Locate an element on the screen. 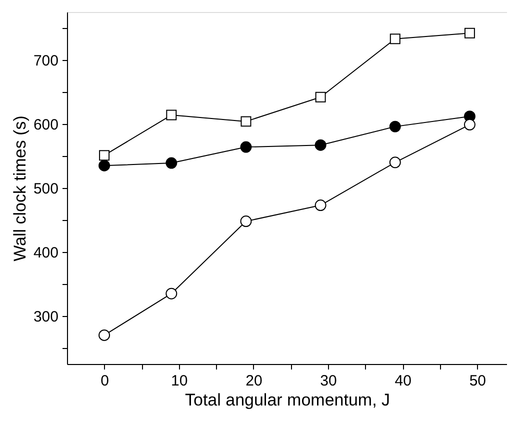 Image resolution: width=518 pixels, height=428 pixels. y-axis-title: Wall clock times (s) is located at coordinates (20, 189).